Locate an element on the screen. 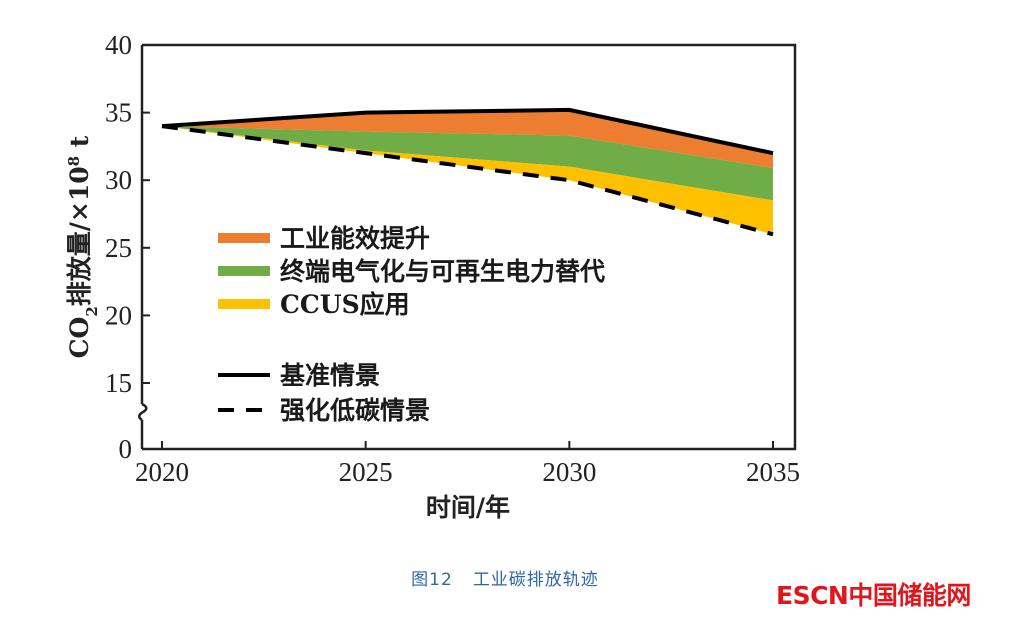  area-efficiency is located at coordinates (467, 139).